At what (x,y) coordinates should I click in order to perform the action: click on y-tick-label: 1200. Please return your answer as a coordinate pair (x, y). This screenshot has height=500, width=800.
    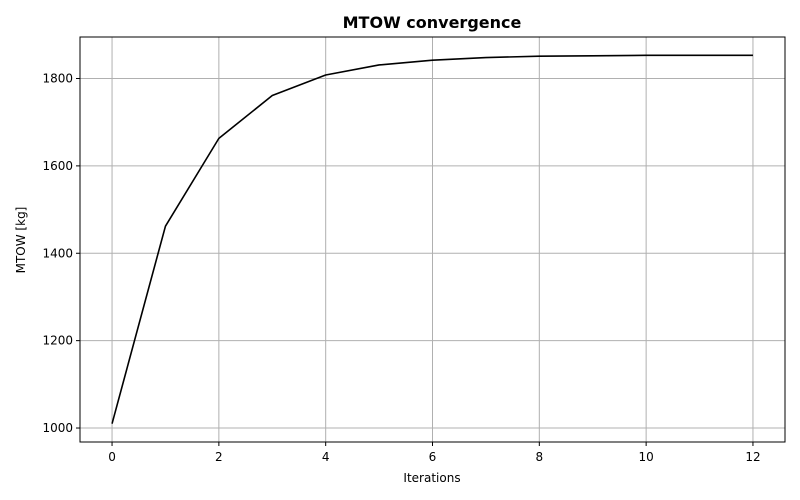
    Looking at the image, I should click on (57, 341).